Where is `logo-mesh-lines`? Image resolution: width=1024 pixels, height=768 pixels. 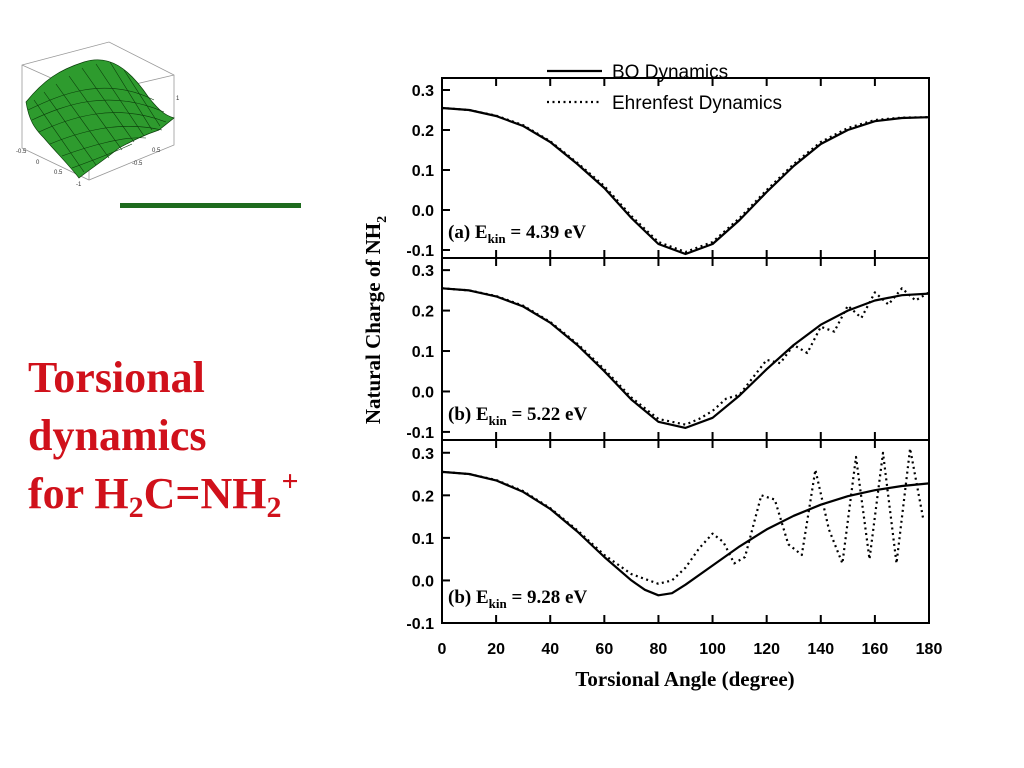
logo-mesh-lines is located at coordinates (97, 117).